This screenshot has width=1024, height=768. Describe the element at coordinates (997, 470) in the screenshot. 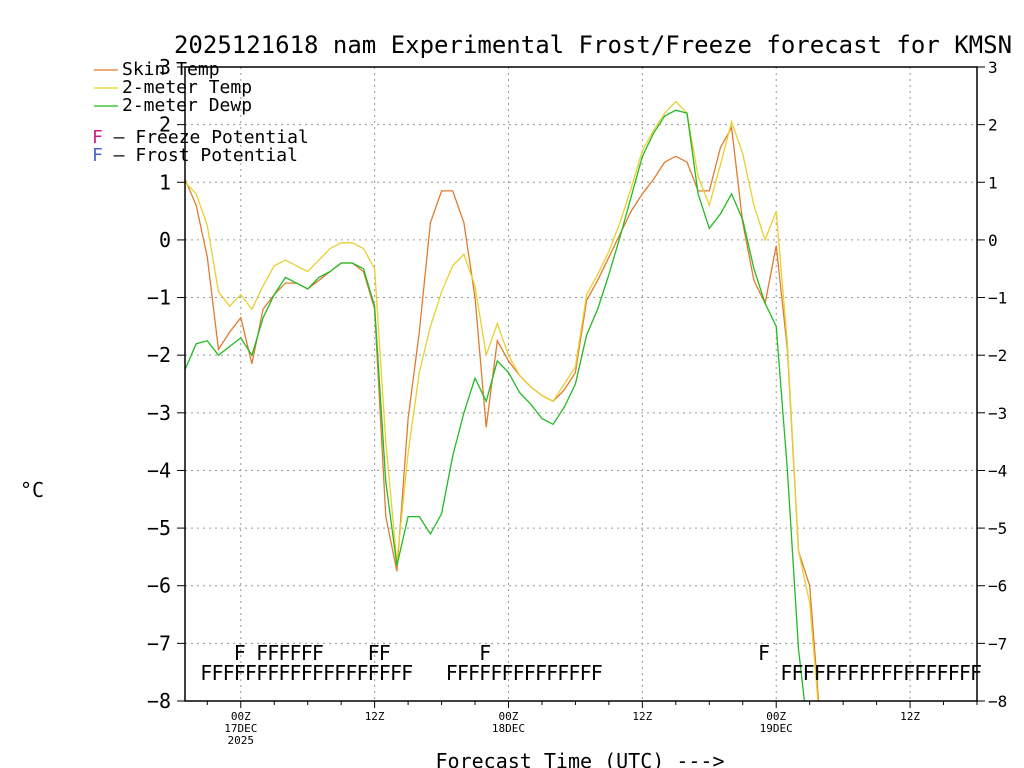

I see `y-tick-label-right: −4` at that location.